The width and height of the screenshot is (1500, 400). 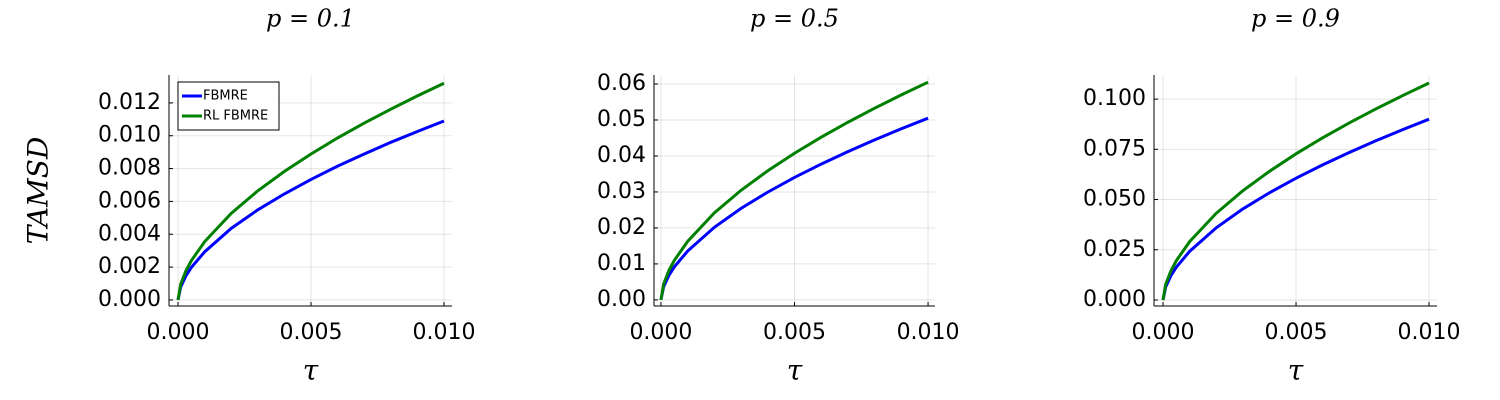 What do you see at coordinates (1114, 98) in the screenshot?
I see `y-tick-label: 0.100` at bounding box center [1114, 98].